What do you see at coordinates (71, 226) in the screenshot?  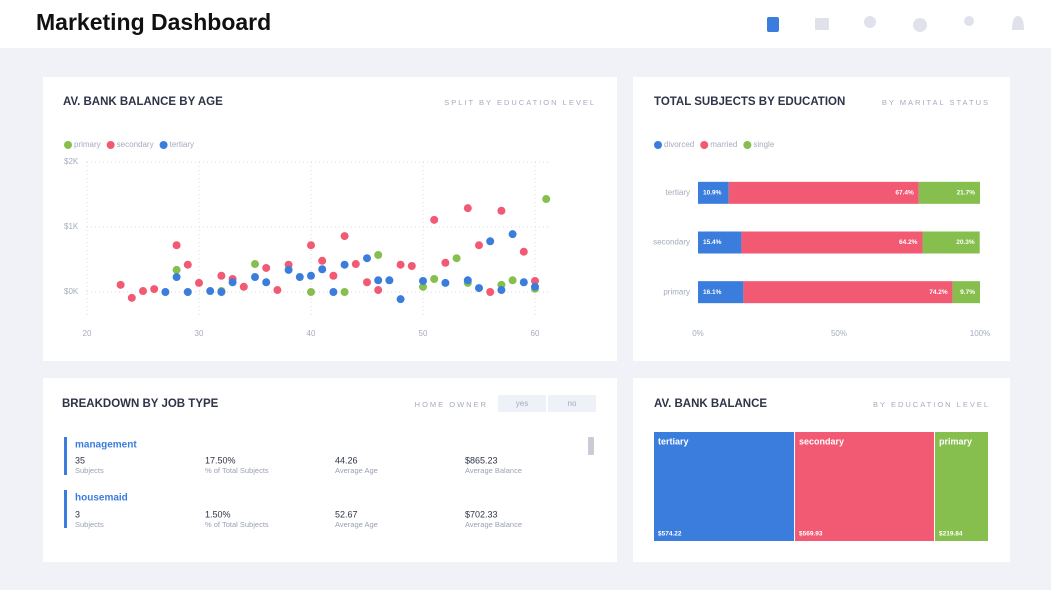 I see `y-tick-label: $1K` at bounding box center [71, 226].